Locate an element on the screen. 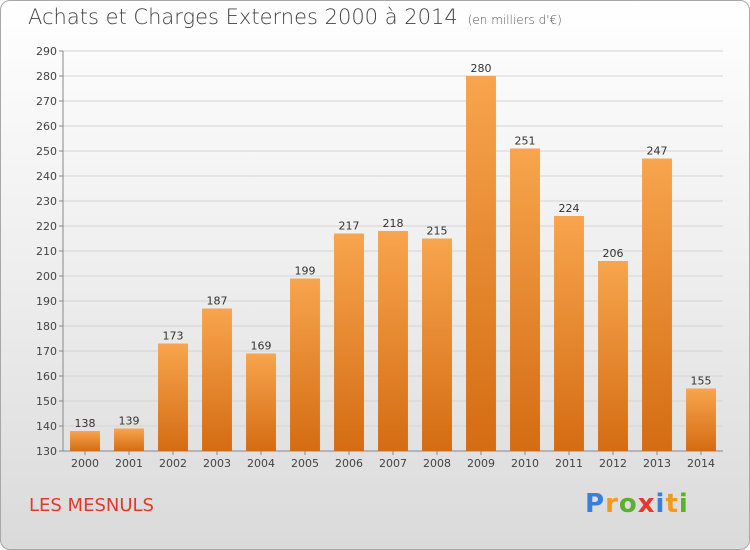  data-label-2004: 169 is located at coordinates (261, 346).